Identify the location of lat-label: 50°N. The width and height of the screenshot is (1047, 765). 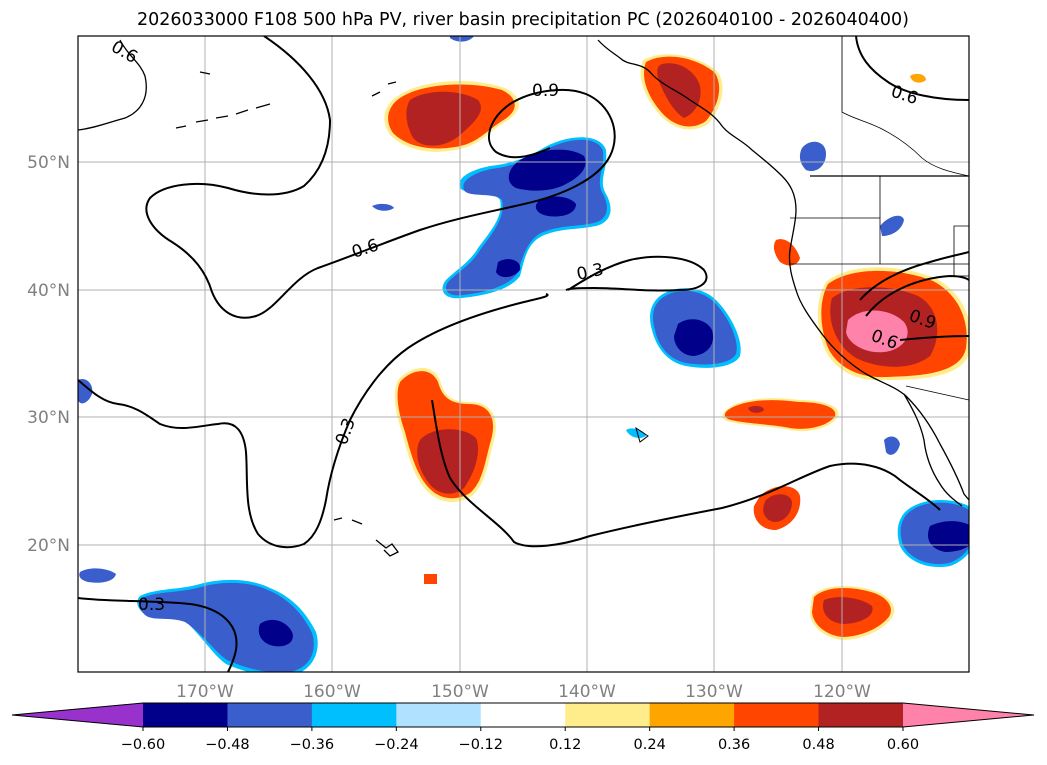
(48, 163).